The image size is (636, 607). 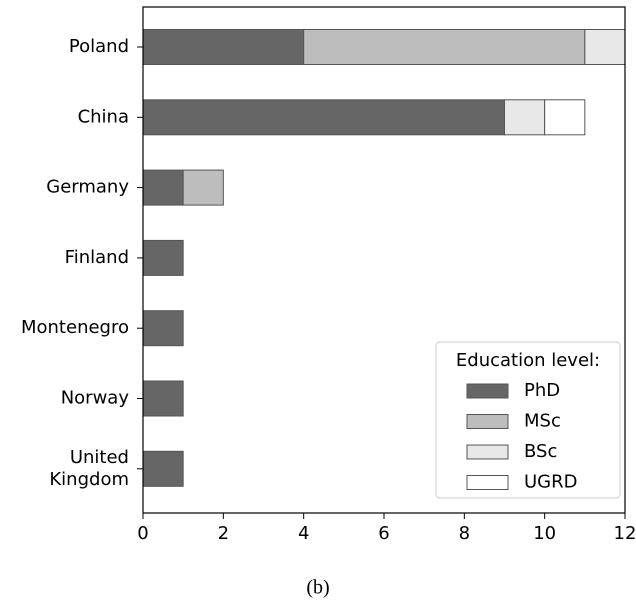 I want to click on legend-label: MSc, so click(x=542, y=421).